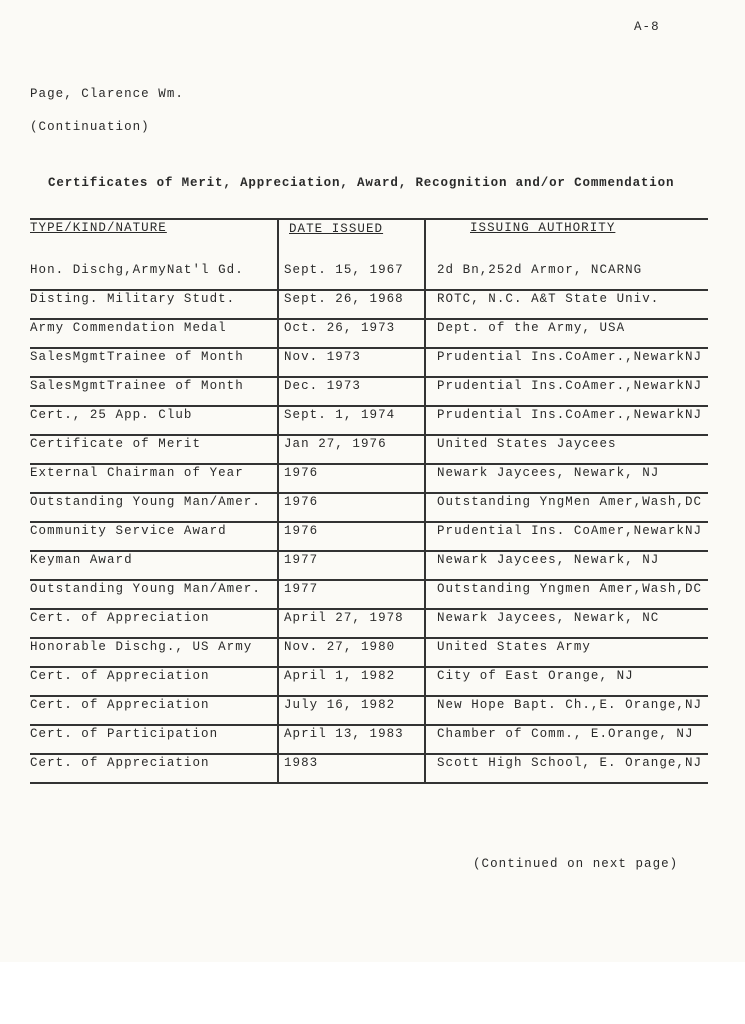 The height and width of the screenshot is (1024, 745). I want to click on cell-date: Nov. 1973, so click(322, 357).